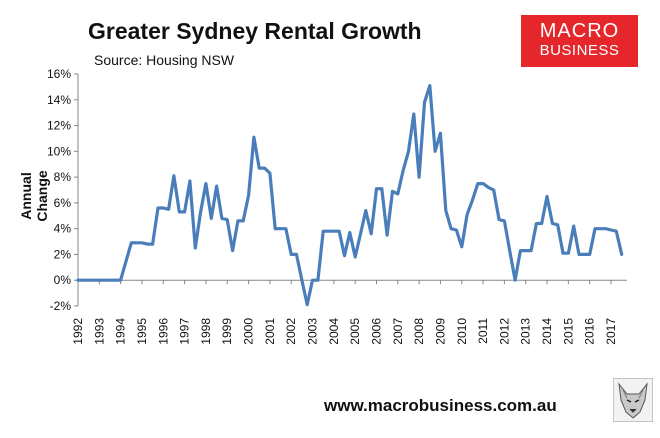 This screenshot has height=438, width=660. Describe the element at coordinates (526, 331) in the screenshot. I see `x-tick-label: 2013` at that location.